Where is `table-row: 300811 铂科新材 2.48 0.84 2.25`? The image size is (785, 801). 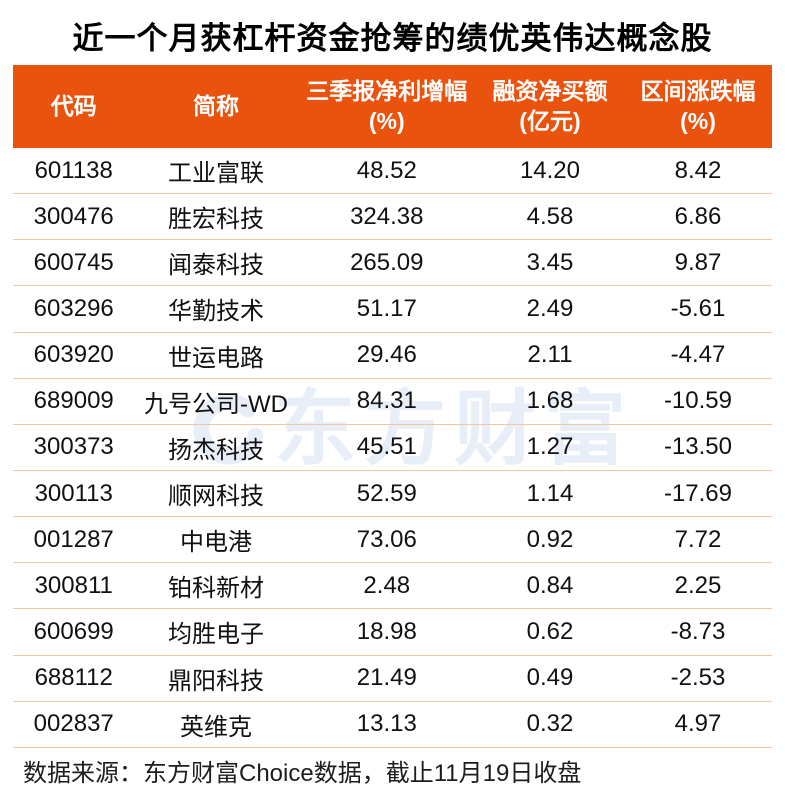
table-row: 300811 铂科新材 2.48 0.84 2.25 is located at coordinates (392, 586).